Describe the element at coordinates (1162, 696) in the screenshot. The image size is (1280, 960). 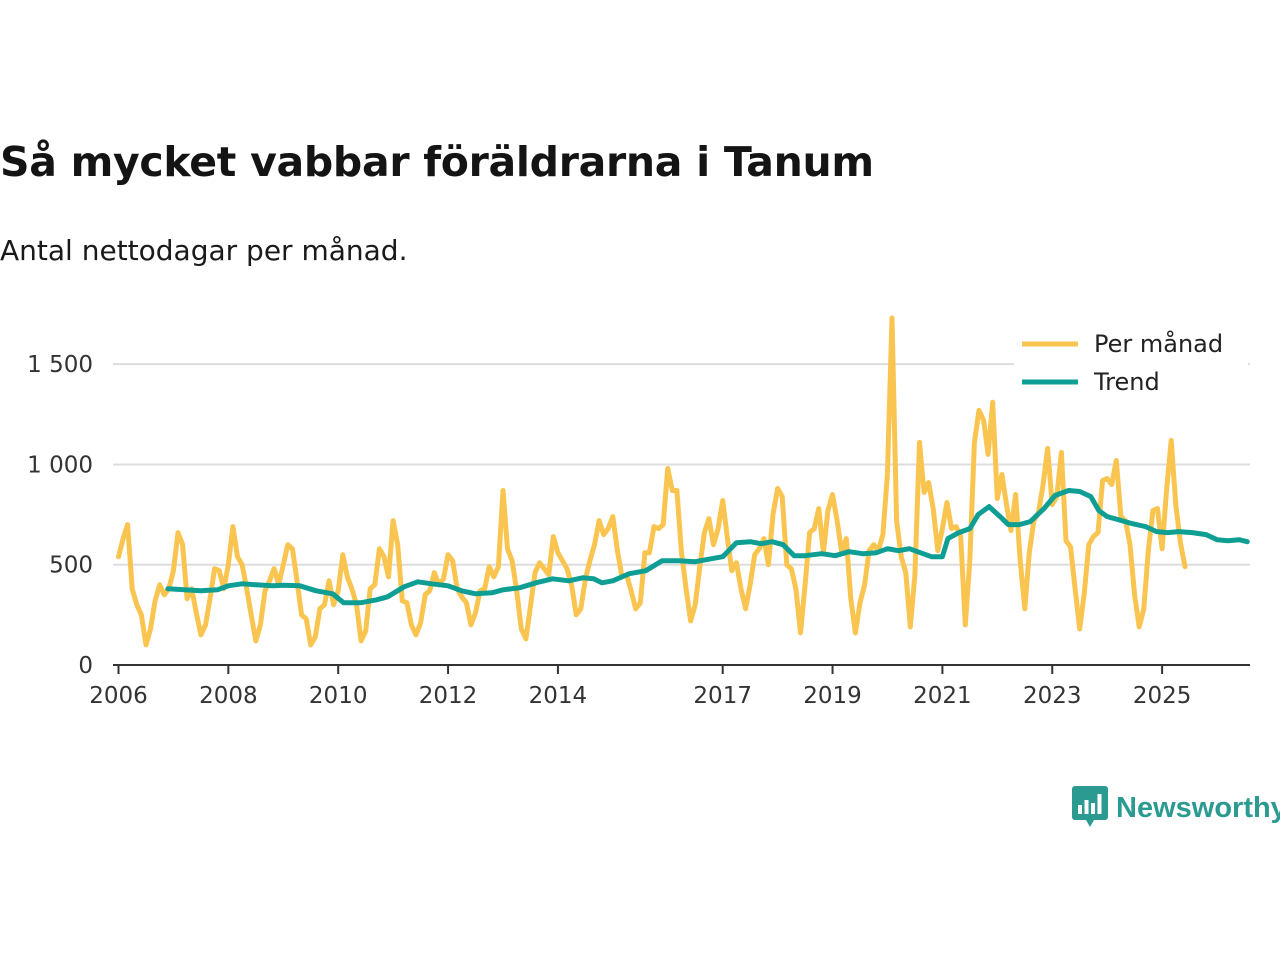
I see `x-tick-label: 2025` at that location.